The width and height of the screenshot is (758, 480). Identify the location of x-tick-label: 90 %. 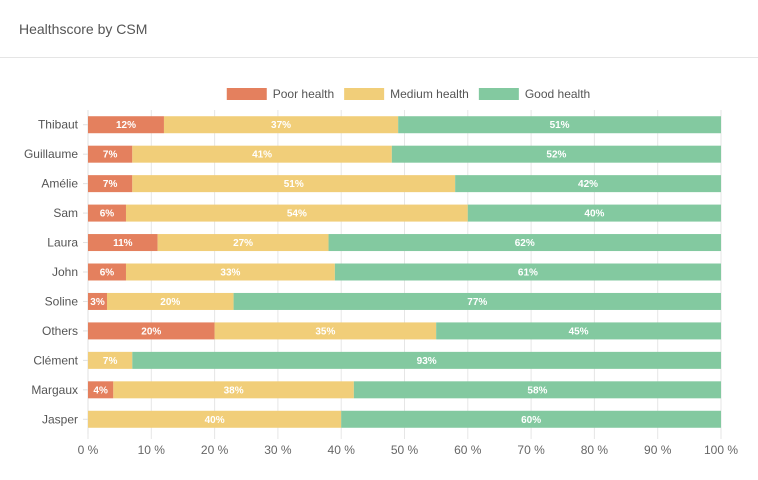
(658, 450).